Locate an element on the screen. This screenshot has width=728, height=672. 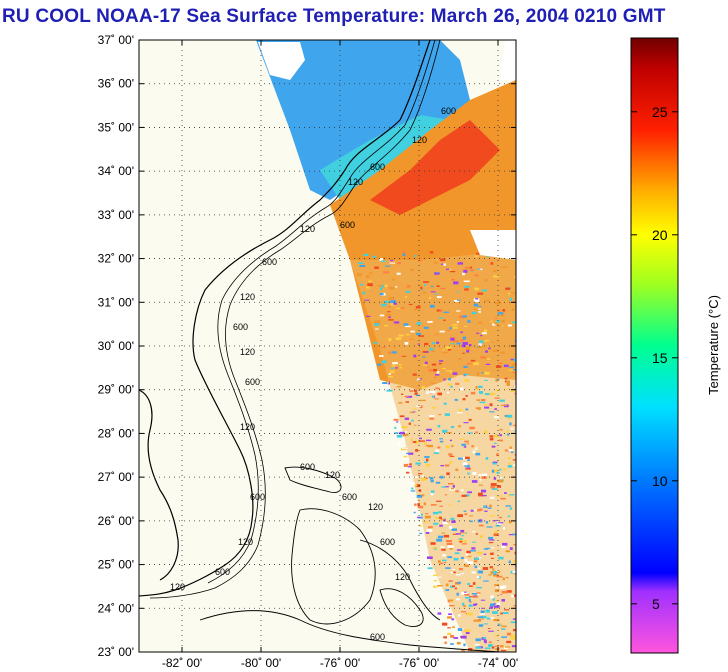
longitude-tick-label: -76˚ 00' is located at coordinates (340, 663).